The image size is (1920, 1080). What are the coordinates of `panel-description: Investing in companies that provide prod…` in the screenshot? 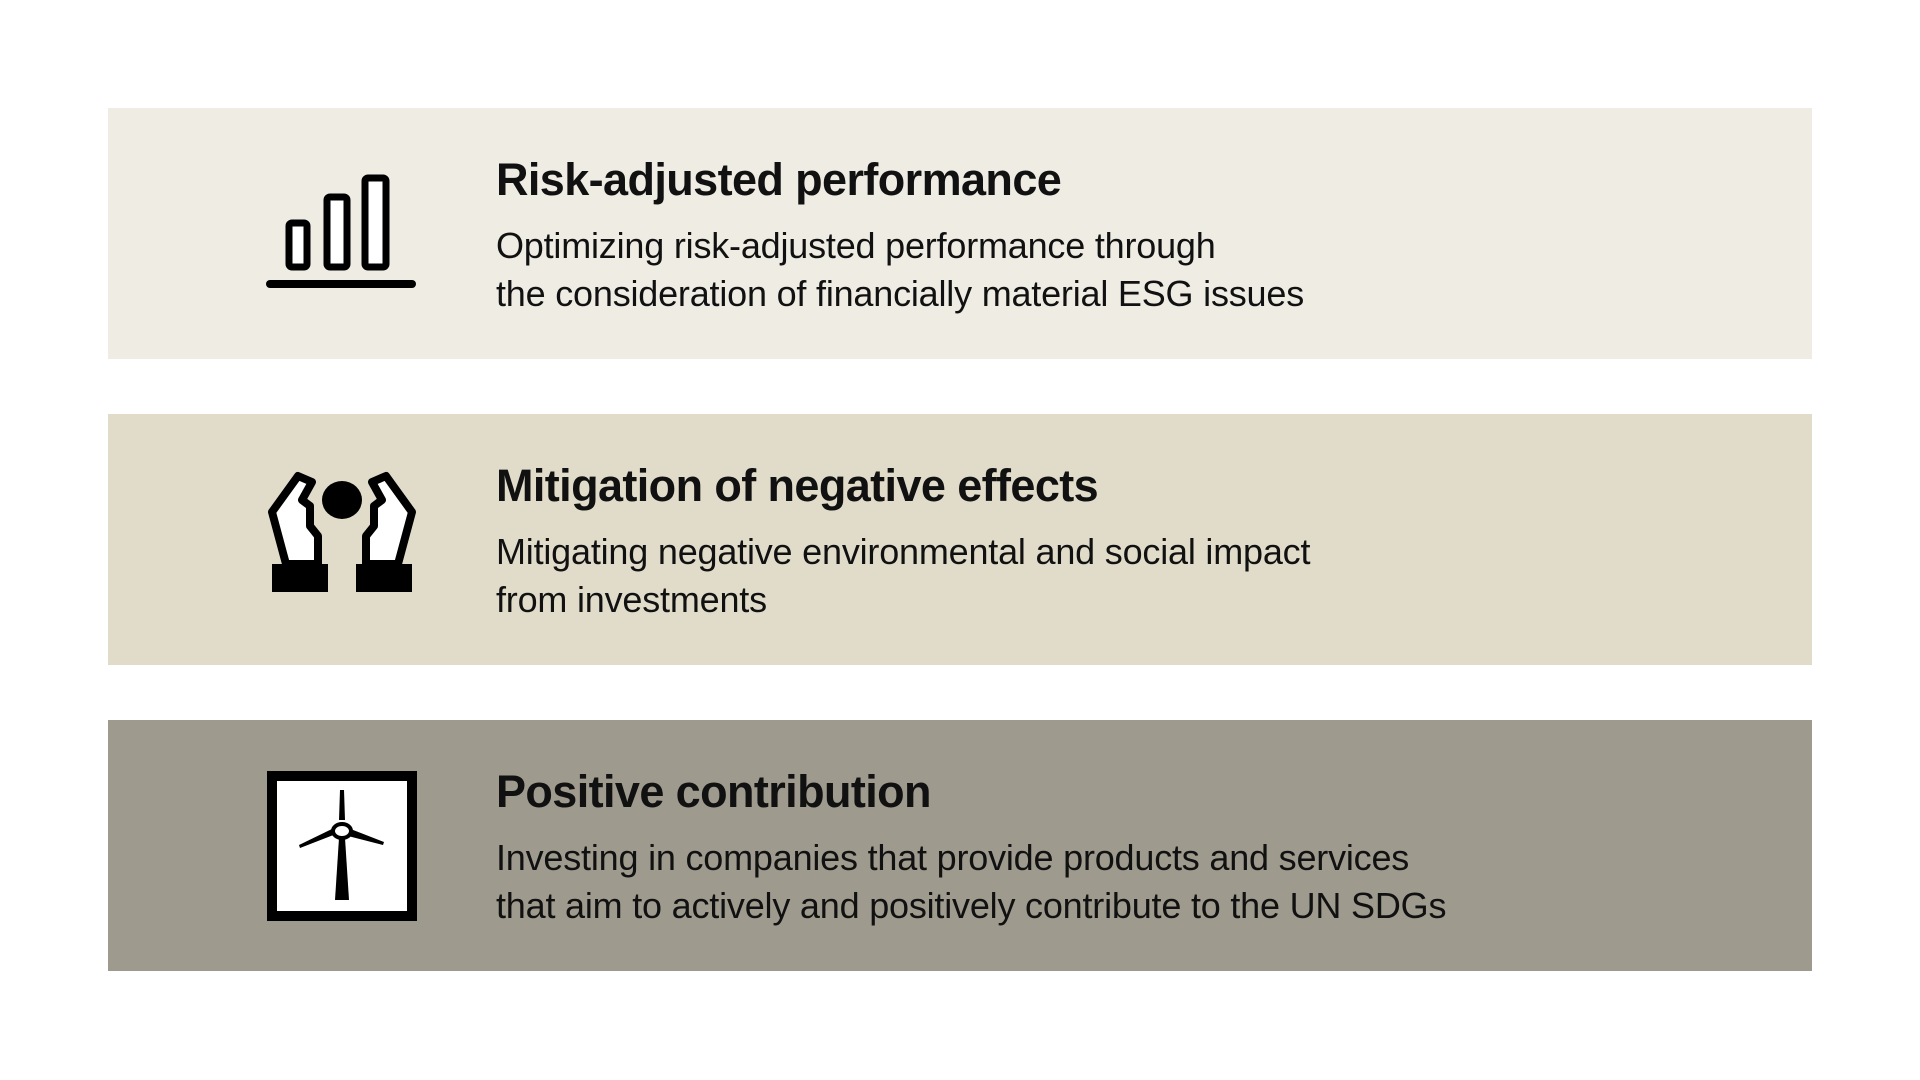 It's located at (971, 882).